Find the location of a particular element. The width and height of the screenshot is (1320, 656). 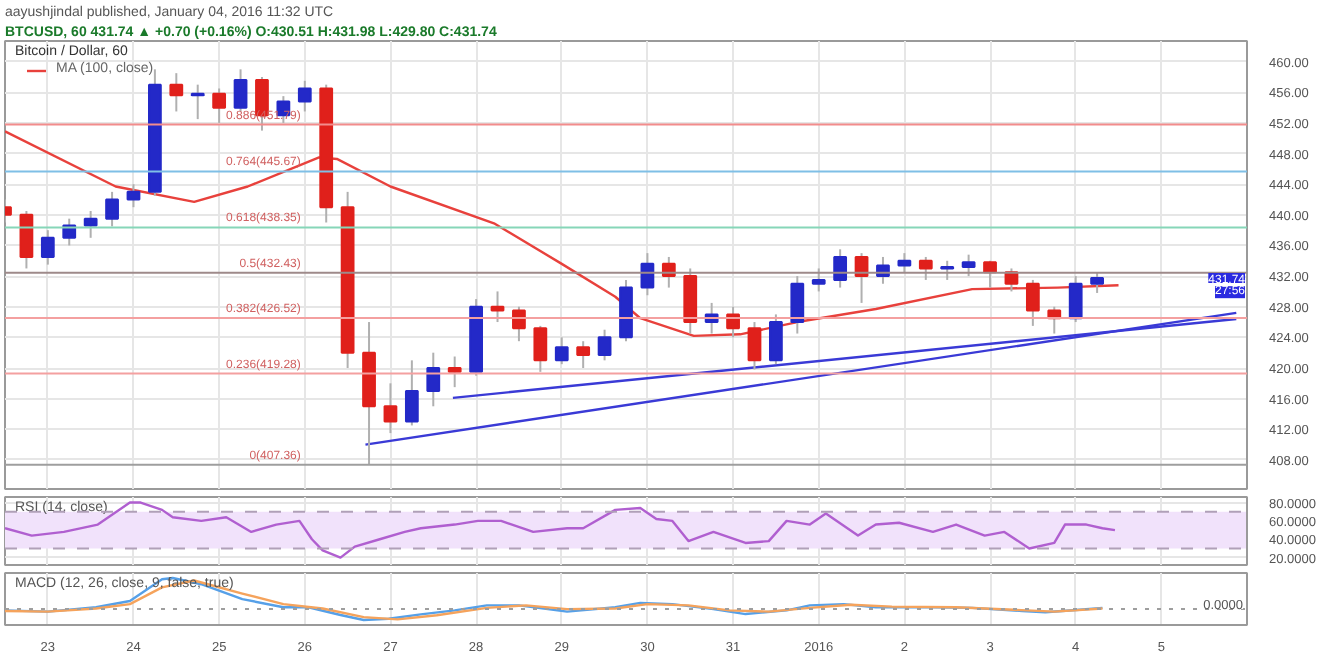

line-series is located at coordinates (561, 530).